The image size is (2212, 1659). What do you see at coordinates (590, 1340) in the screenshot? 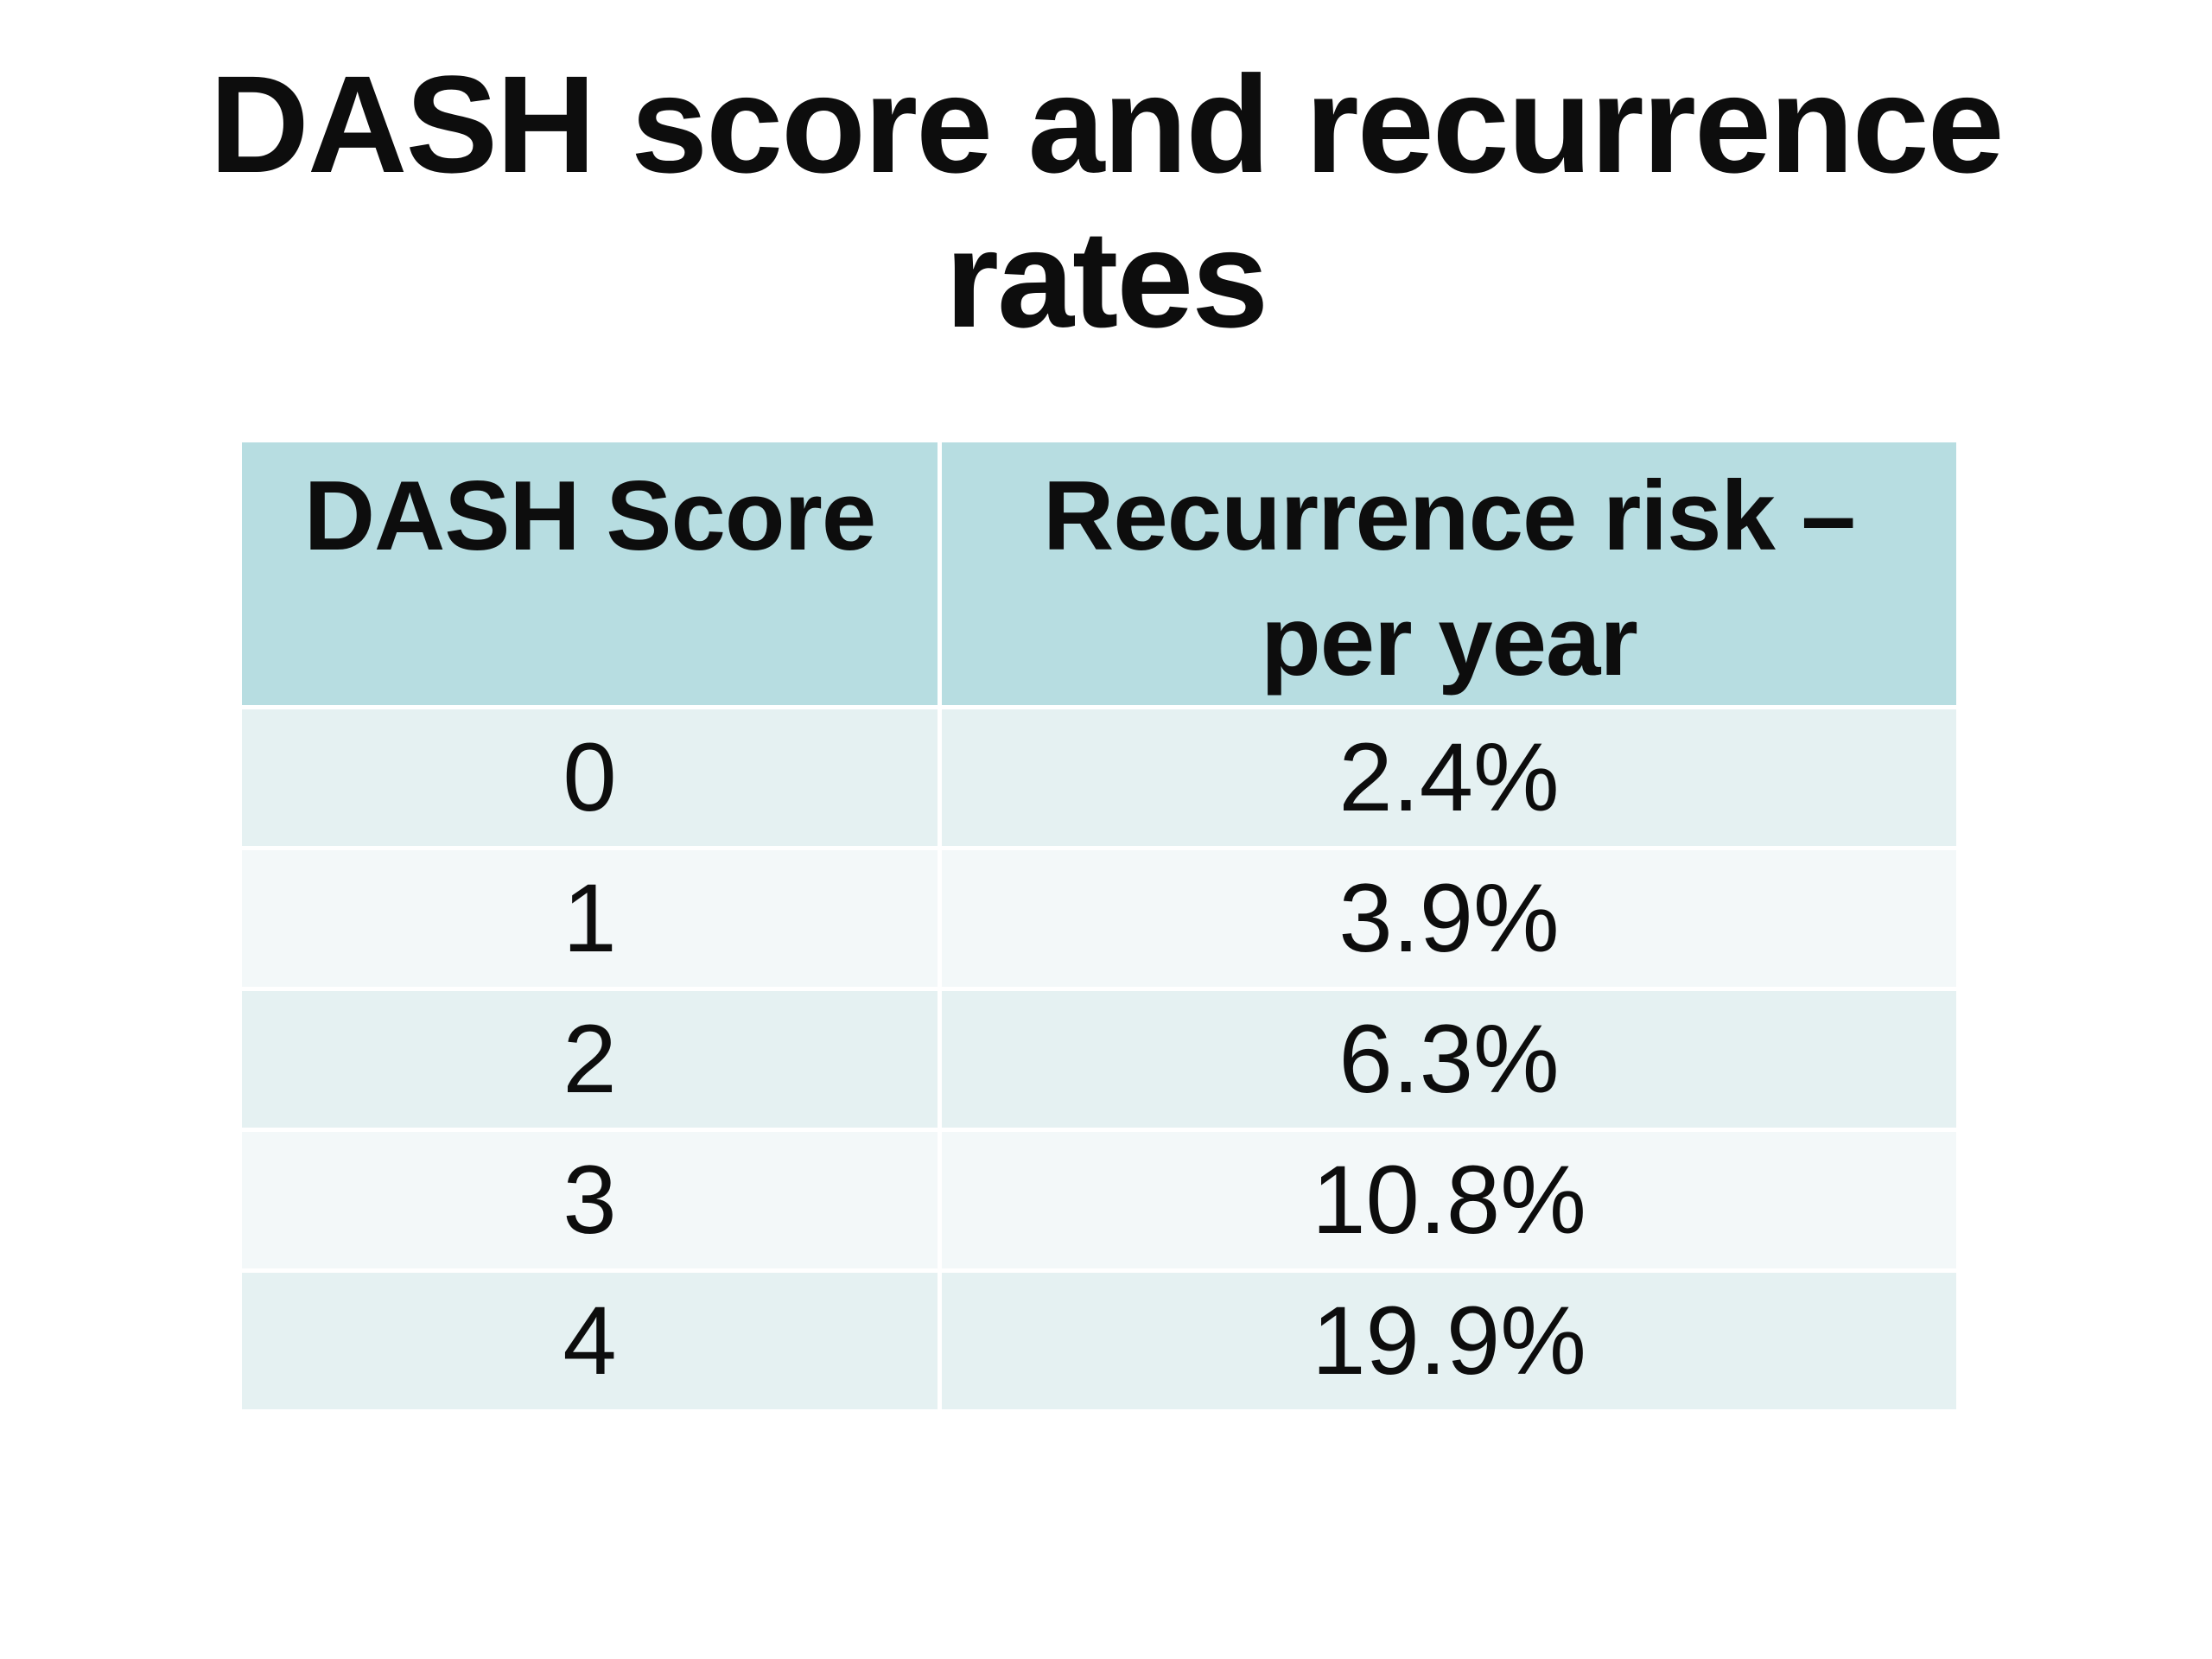
I see `cell-dash-score: 4` at bounding box center [590, 1340].